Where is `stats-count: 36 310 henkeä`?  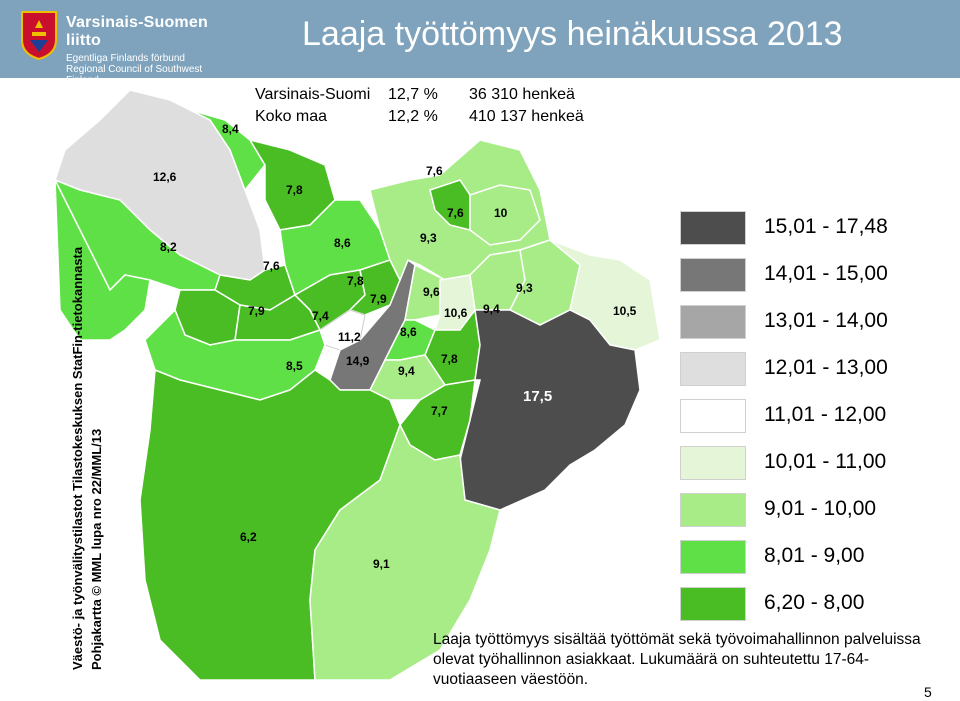 stats-count: 36 310 henkeä is located at coordinates (522, 94).